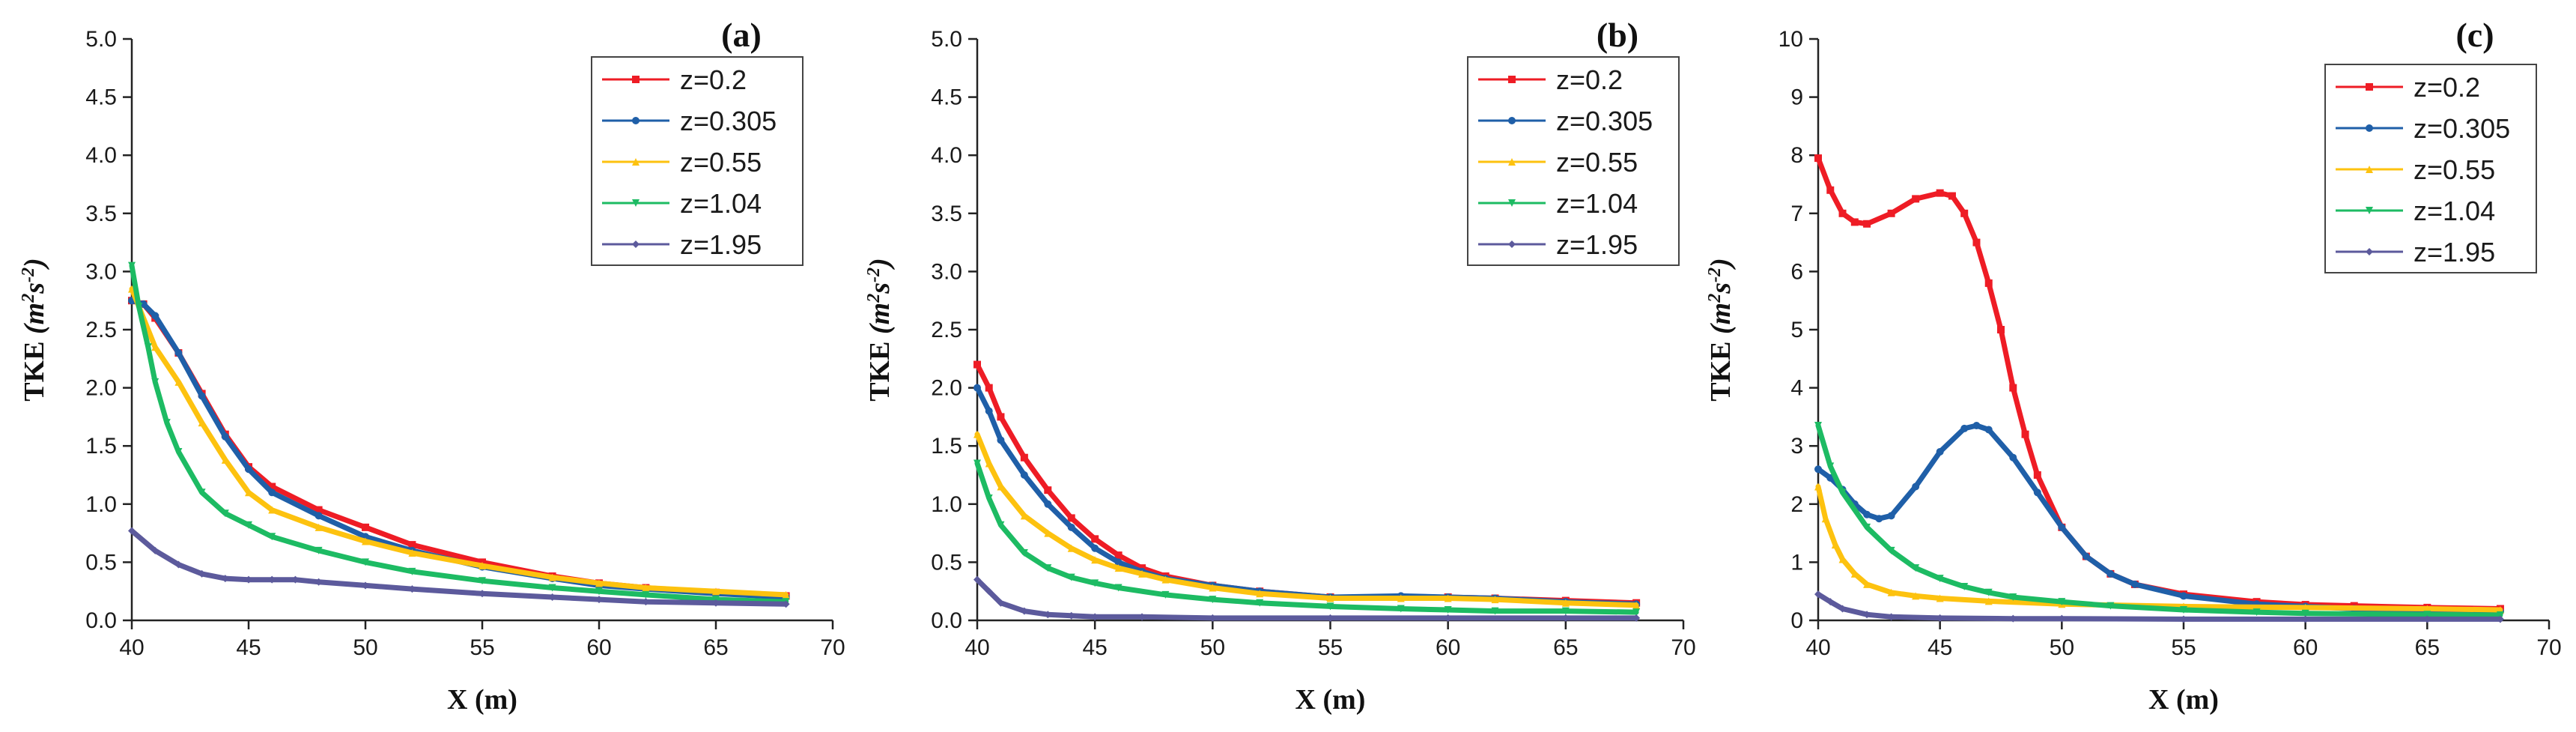  I want to click on legend-entry: z=1.04, so click(2415, 211).